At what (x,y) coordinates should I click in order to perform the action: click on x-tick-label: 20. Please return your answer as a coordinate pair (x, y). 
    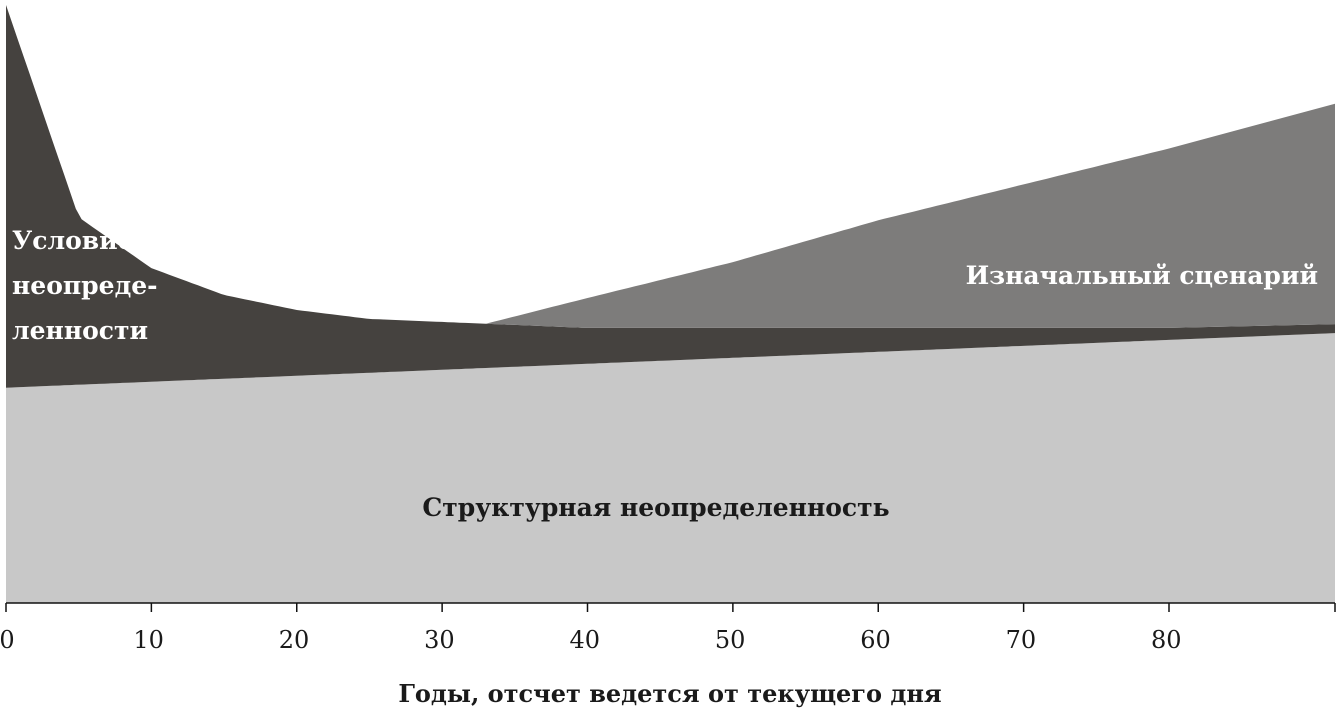
    Looking at the image, I should click on (294, 640).